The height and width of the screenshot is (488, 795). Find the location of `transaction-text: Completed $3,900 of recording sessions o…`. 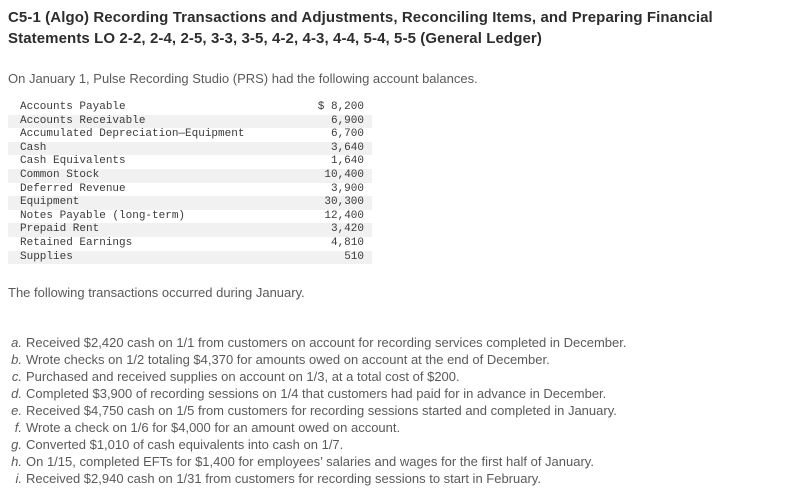

transaction-text: Completed $3,900 of recording sessions o… is located at coordinates (316, 394).